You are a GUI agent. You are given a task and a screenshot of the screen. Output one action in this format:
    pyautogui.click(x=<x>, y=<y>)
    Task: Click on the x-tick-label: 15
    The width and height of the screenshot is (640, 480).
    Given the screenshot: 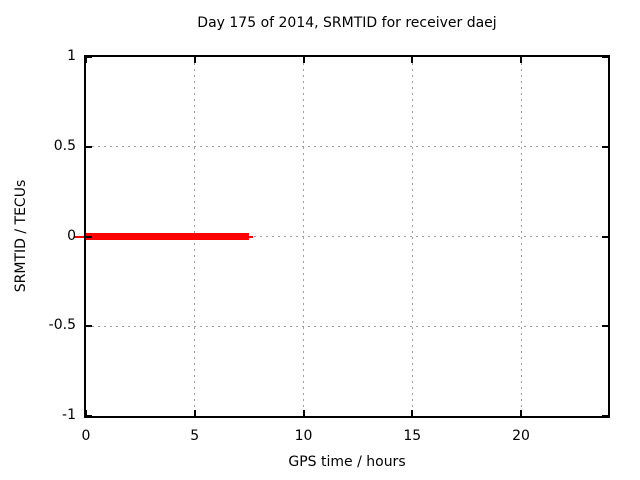 What is the action you would take?
    pyautogui.click(x=412, y=436)
    